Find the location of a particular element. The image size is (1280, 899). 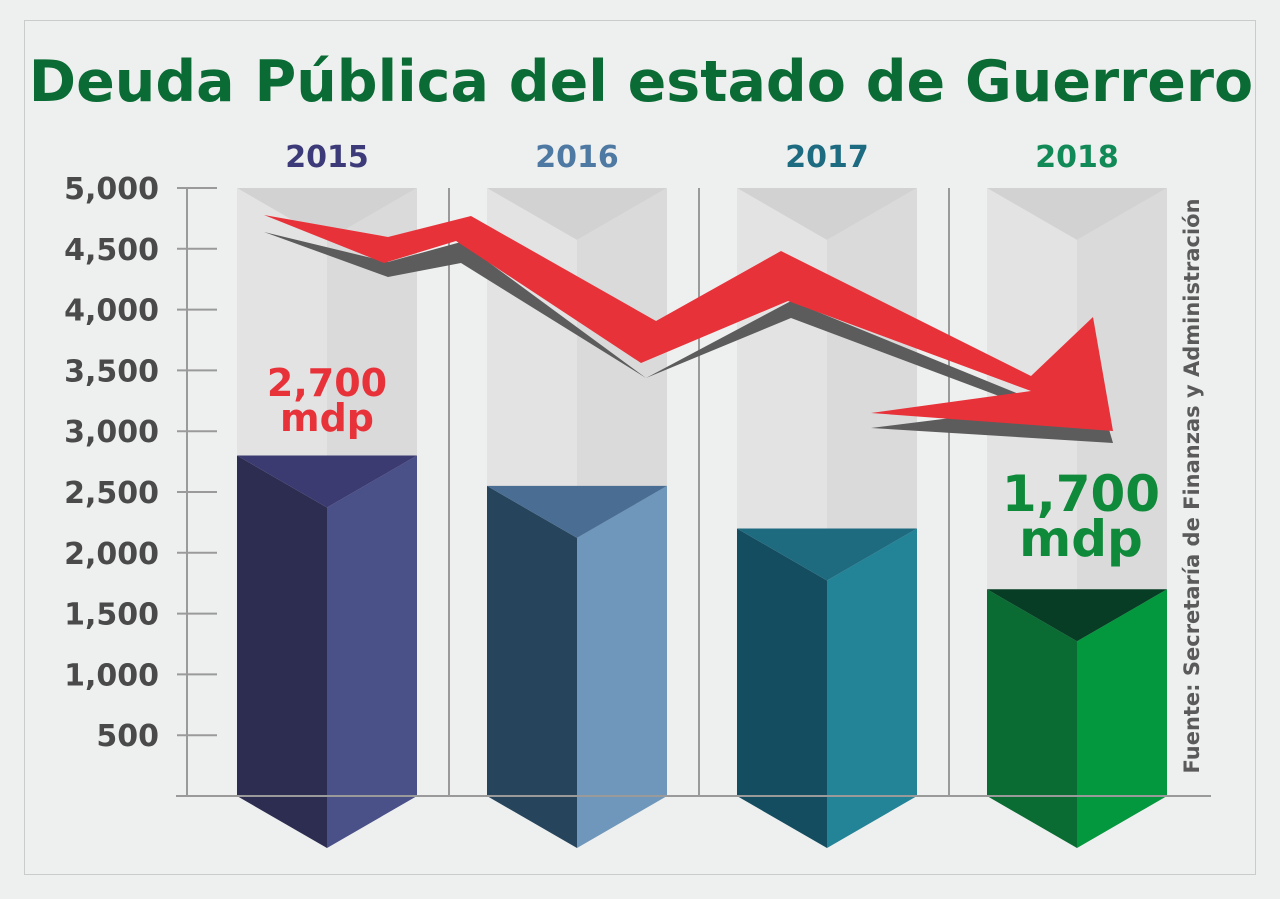

y-tick-label: 5,000 is located at coordinates (111, 189).